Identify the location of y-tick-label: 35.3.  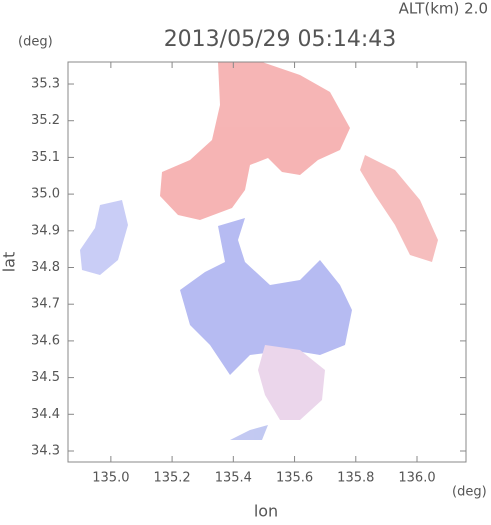
(45, 84).